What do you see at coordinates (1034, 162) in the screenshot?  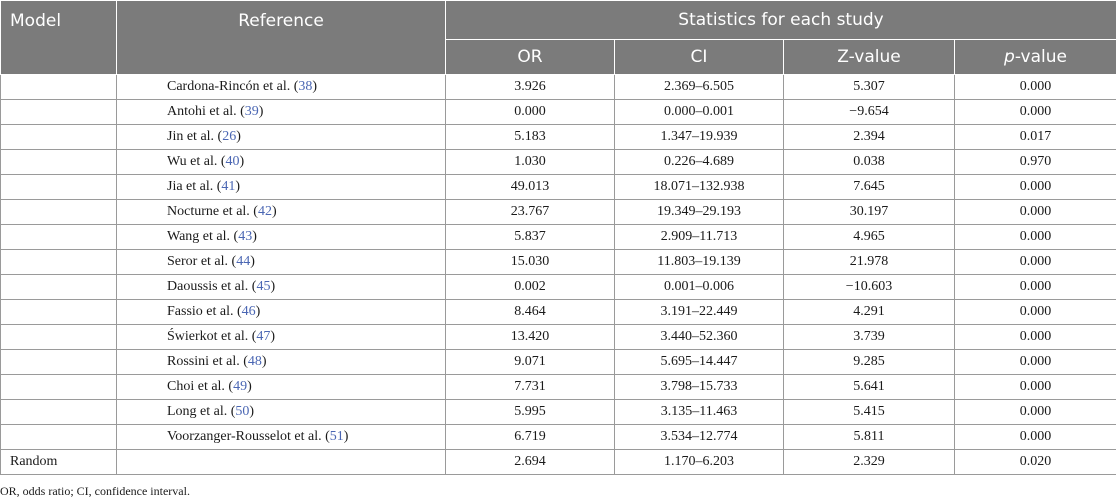 I see `p-value-cell: 0.970` at bounding box center [1034, 162].